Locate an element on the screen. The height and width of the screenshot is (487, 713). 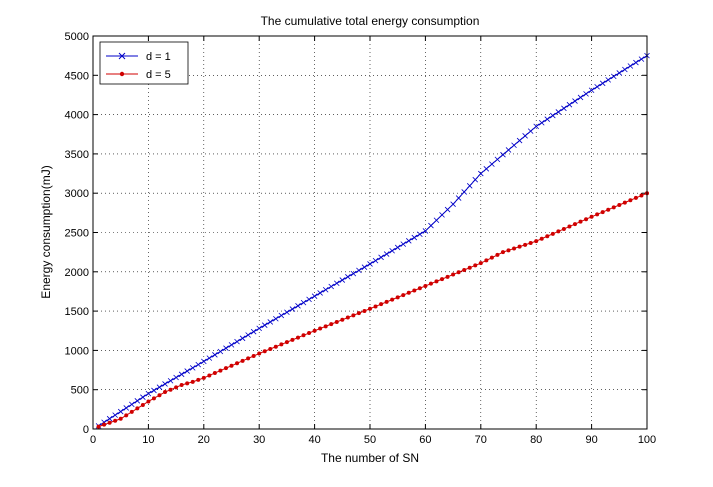
x-tick-label: 50 is located at coordinates (370, 440).